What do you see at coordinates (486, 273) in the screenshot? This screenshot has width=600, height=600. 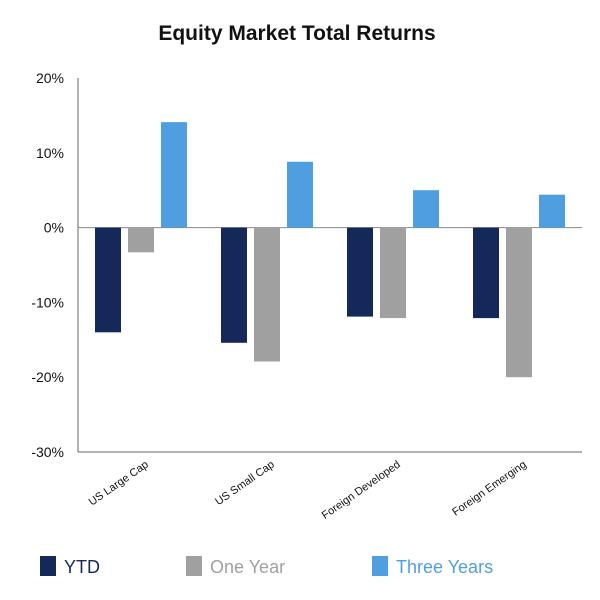 I see `bar-ytd-foreign-emerging` at bounding box center [486, 273].